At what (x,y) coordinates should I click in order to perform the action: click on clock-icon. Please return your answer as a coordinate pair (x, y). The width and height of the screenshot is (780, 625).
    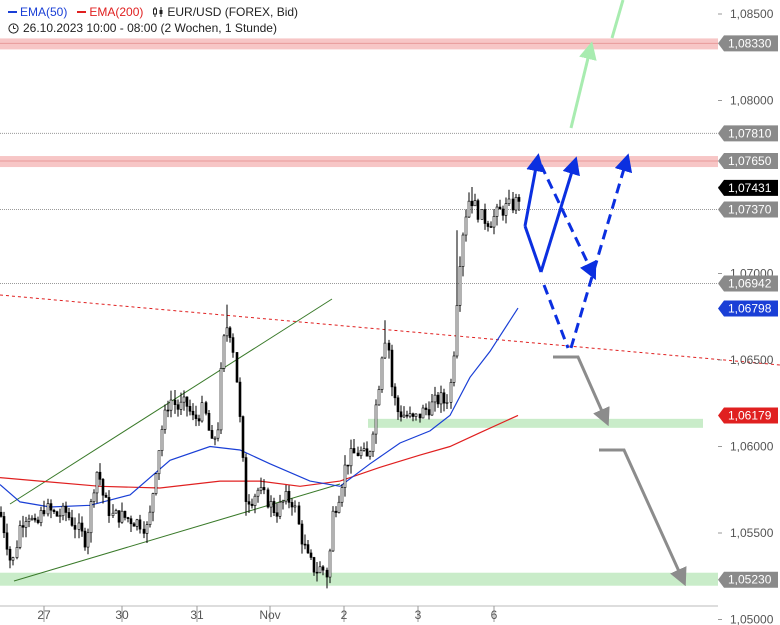
    Looking at the image, I should click on (13, 28).